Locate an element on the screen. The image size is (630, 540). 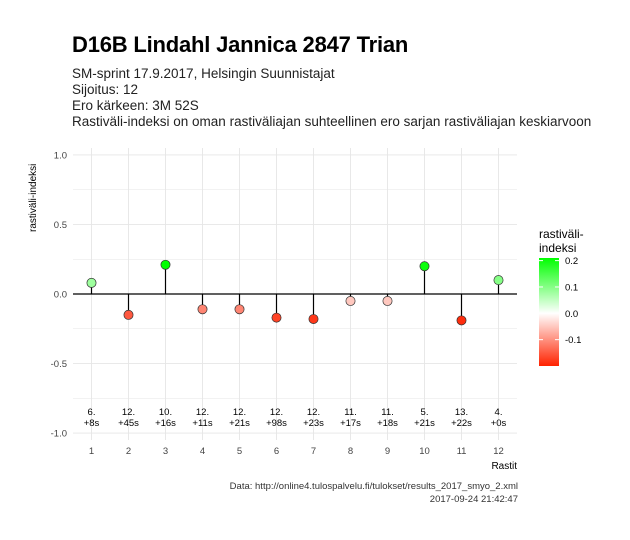
legend-title-line-1: rastiväli- is located at coordinates (561, 234).